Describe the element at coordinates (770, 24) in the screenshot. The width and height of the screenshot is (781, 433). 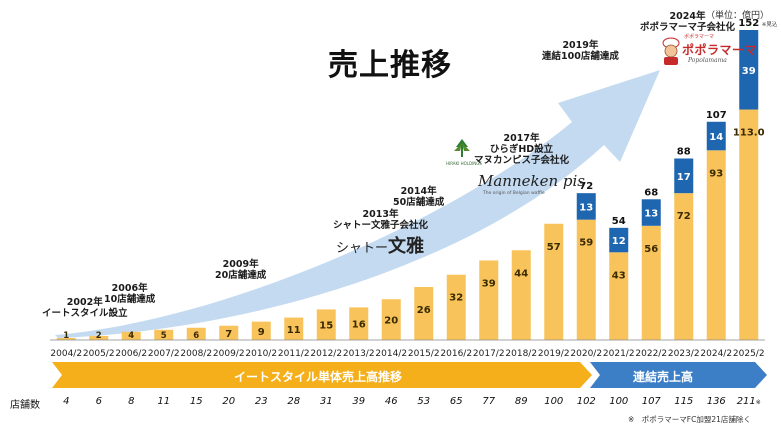
I see `bar-total-note: ※見込` at that location.